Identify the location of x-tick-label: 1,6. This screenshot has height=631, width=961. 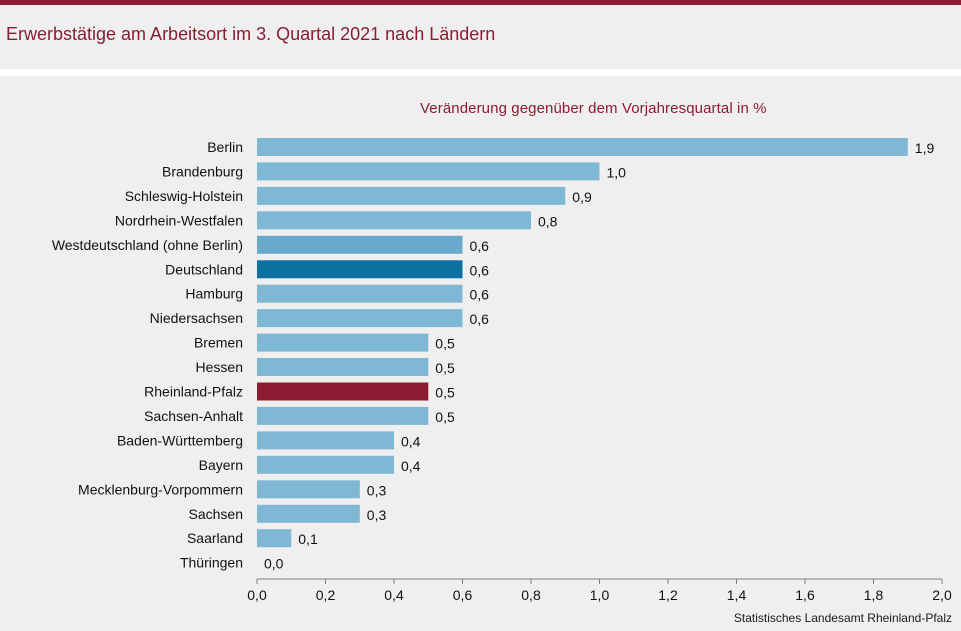
(805, 595).